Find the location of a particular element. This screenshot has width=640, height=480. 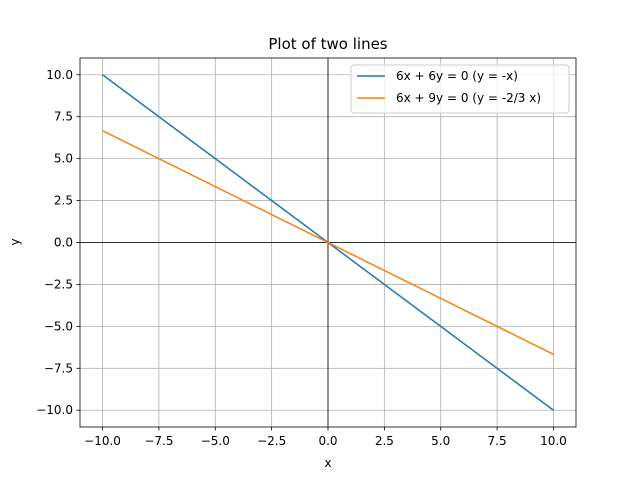

y-tick-label: 10.0 is located at coordinates (59, 75).